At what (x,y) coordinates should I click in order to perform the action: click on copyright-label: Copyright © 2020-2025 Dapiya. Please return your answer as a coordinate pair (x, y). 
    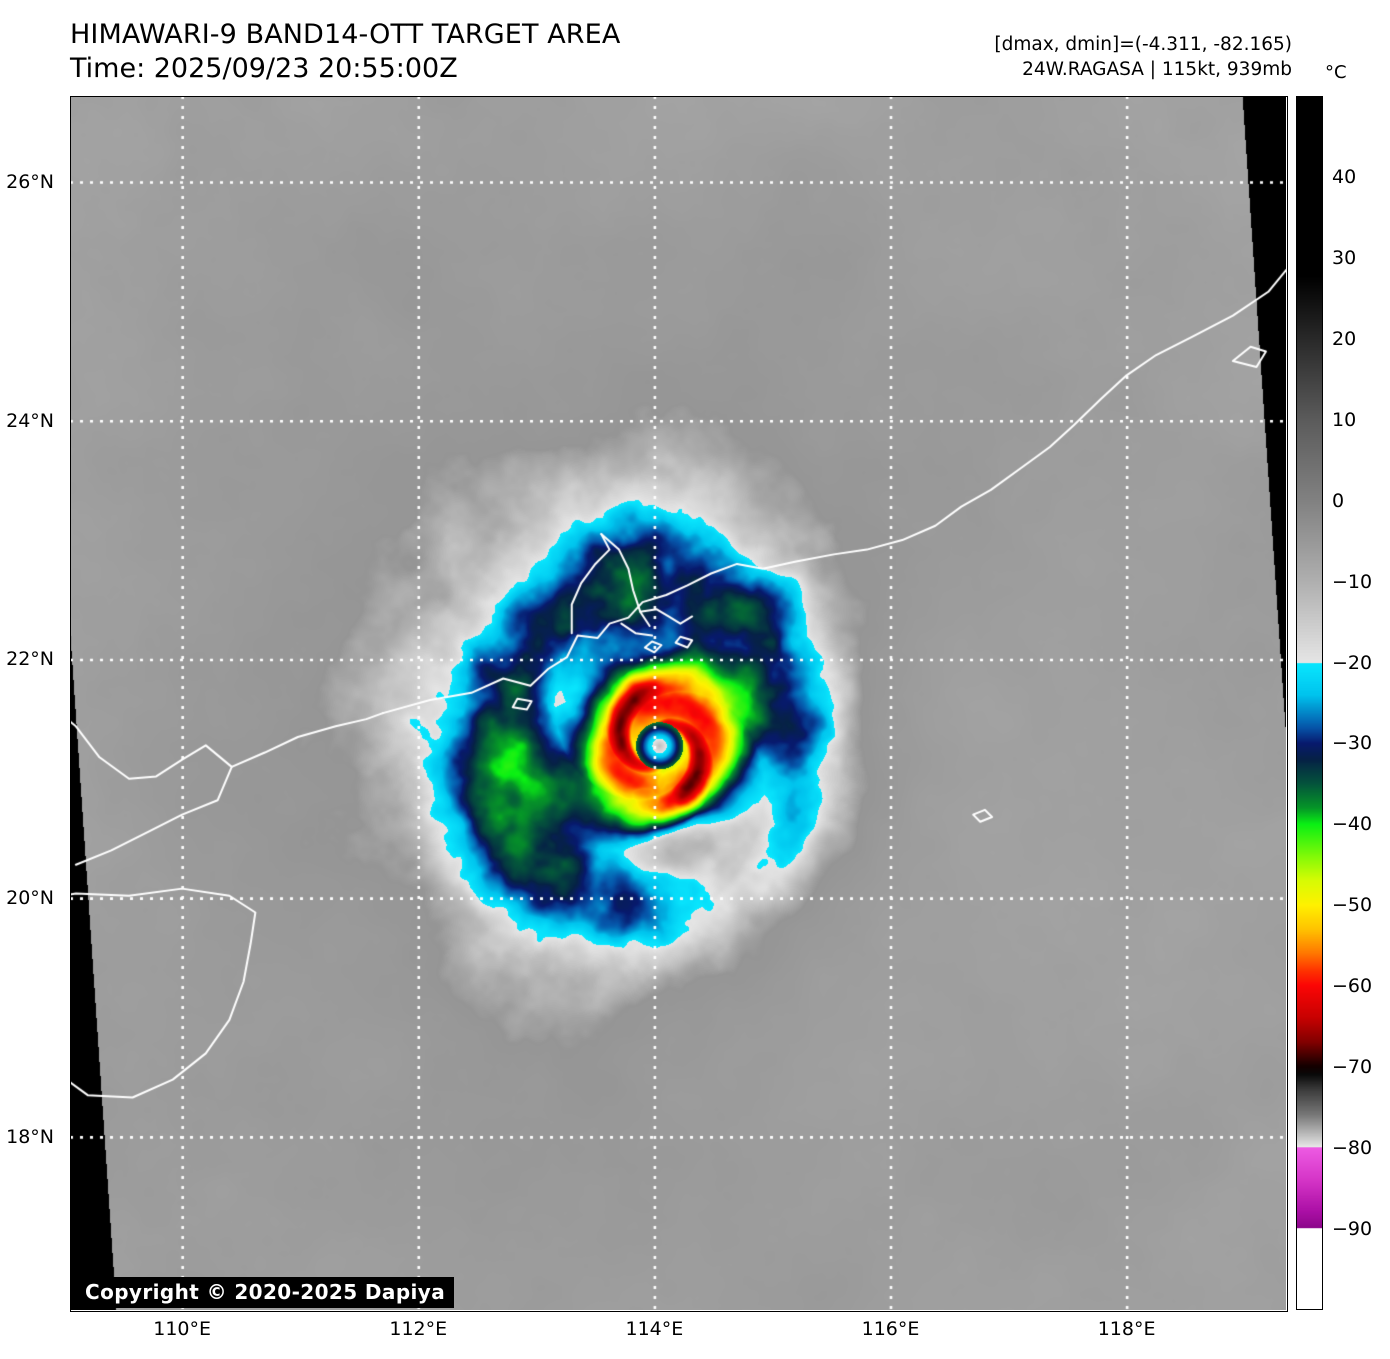
    Looking at the image, I should click on (265, 1292).